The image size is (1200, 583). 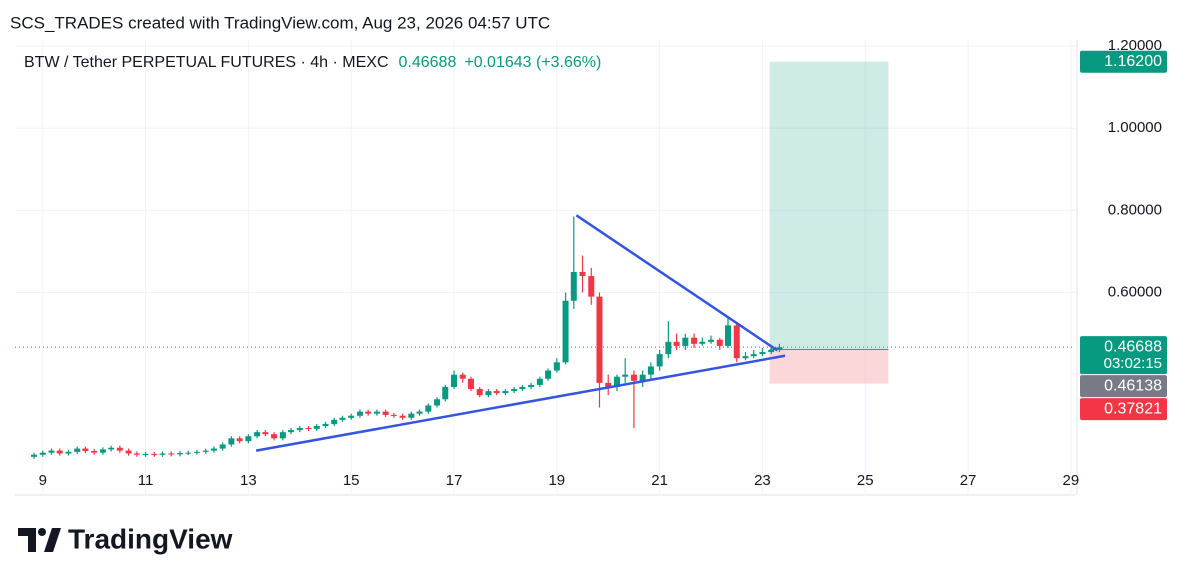 What do you see at coordinates (351, 480) in the screenshot?
I see `x-tick-label: 15` at bounding box center [351, 480].